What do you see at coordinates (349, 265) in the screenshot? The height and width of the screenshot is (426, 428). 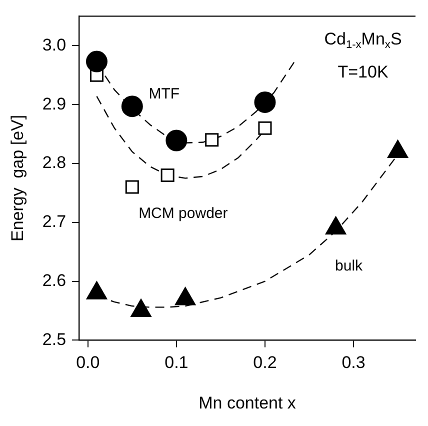 I see `series-label: bulk` at bounding box center [349, 265].